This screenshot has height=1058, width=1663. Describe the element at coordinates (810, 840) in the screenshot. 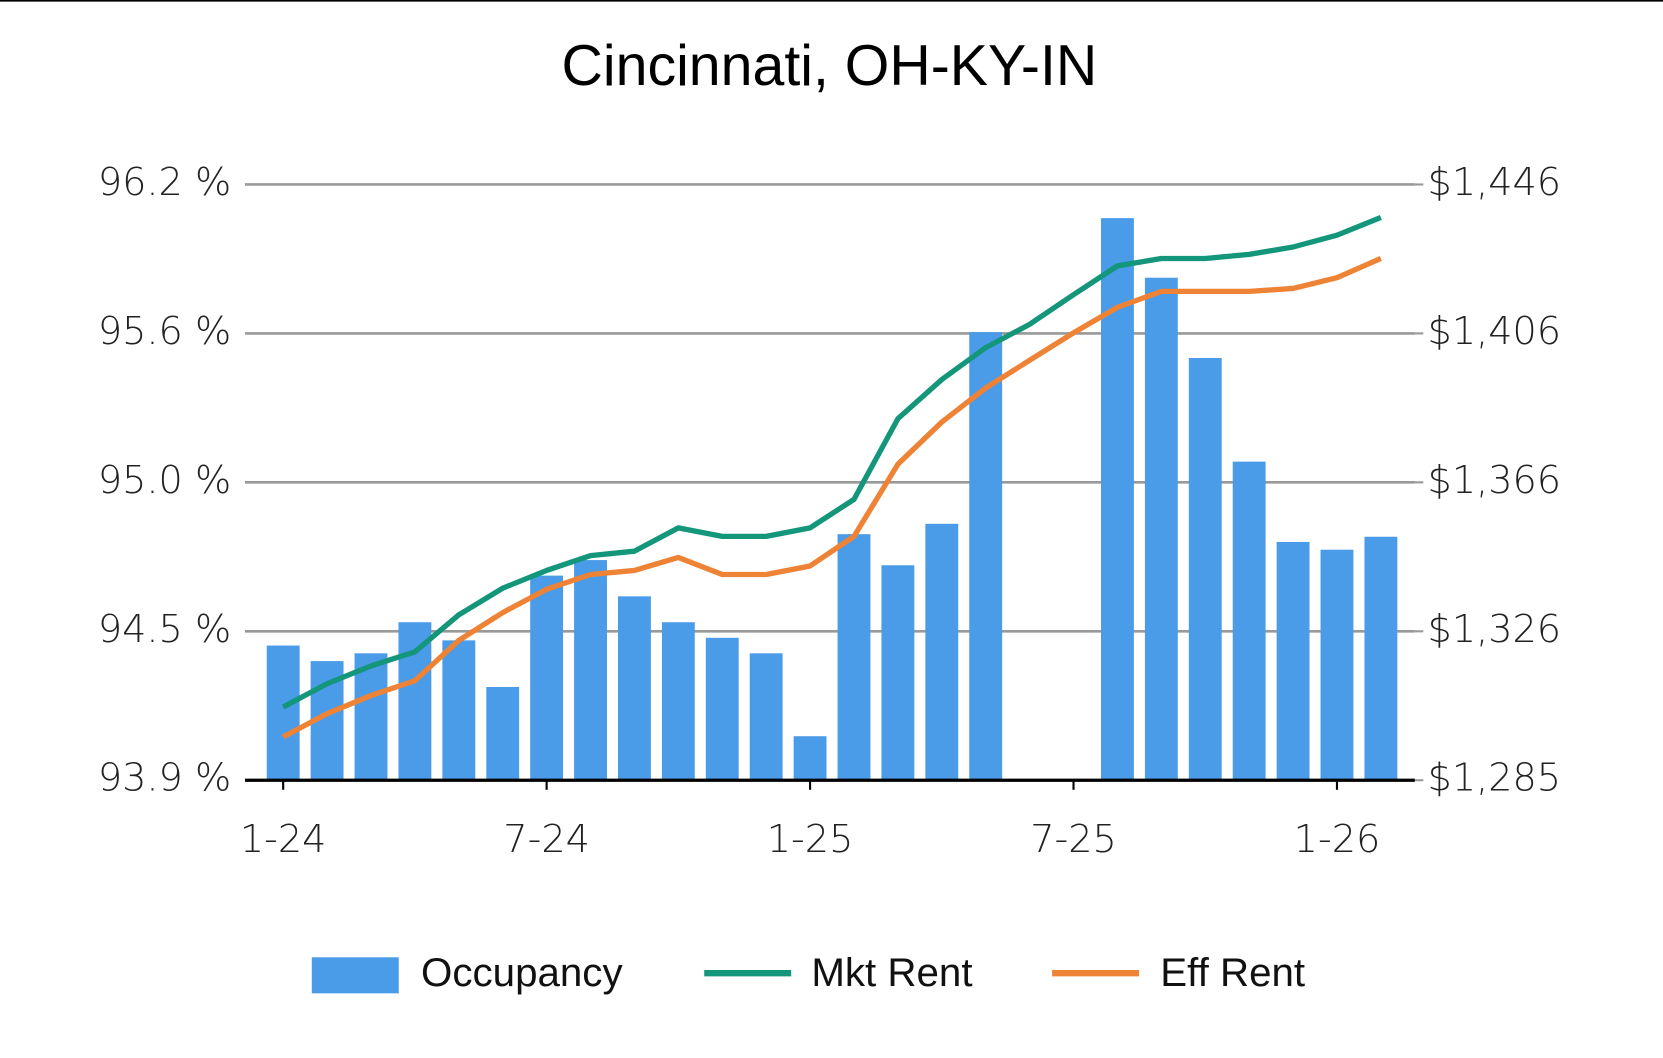

I see `x-tick-label: 1-25` at that location.